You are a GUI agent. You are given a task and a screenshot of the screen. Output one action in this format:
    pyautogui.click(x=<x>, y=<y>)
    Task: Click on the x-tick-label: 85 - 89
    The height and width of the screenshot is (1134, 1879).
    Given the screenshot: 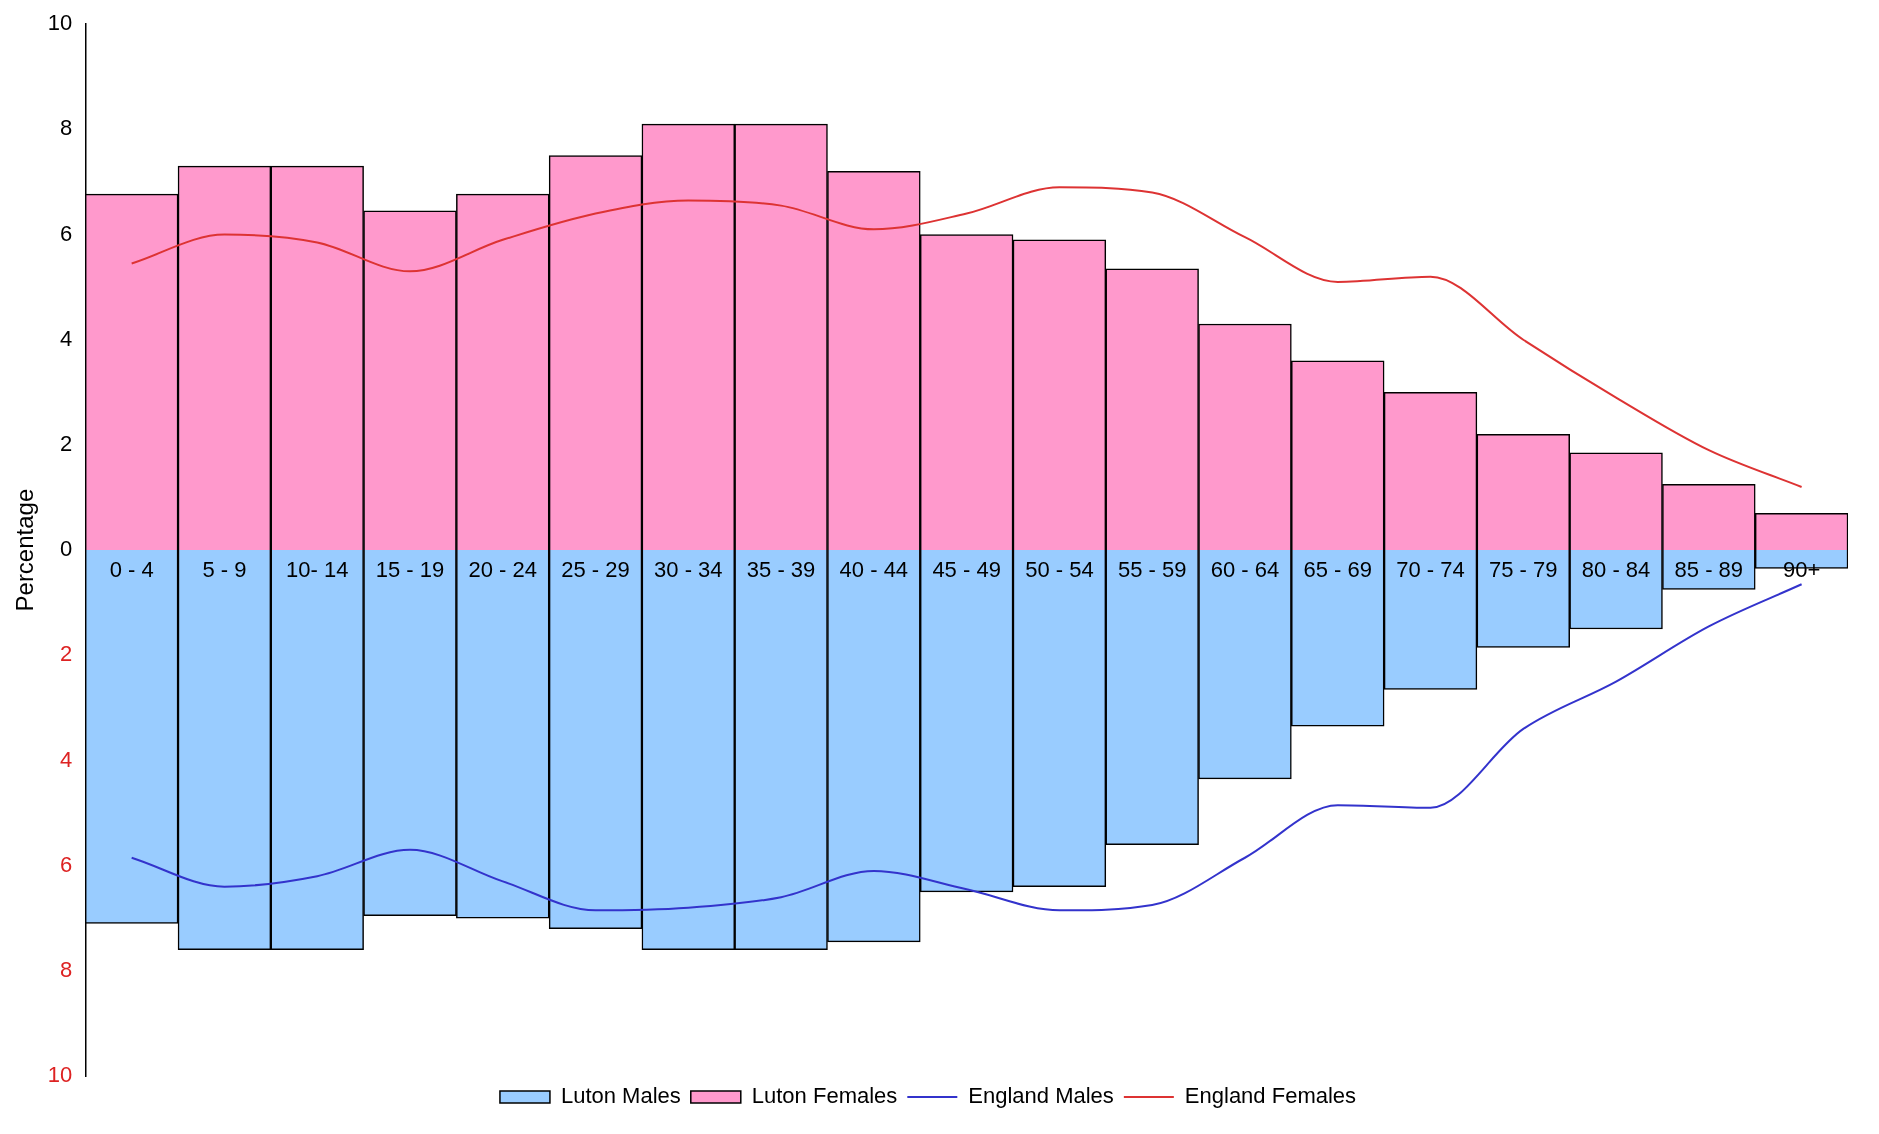 What is the action you would take?
    pyautogui.click(x=1709, y=570)
    